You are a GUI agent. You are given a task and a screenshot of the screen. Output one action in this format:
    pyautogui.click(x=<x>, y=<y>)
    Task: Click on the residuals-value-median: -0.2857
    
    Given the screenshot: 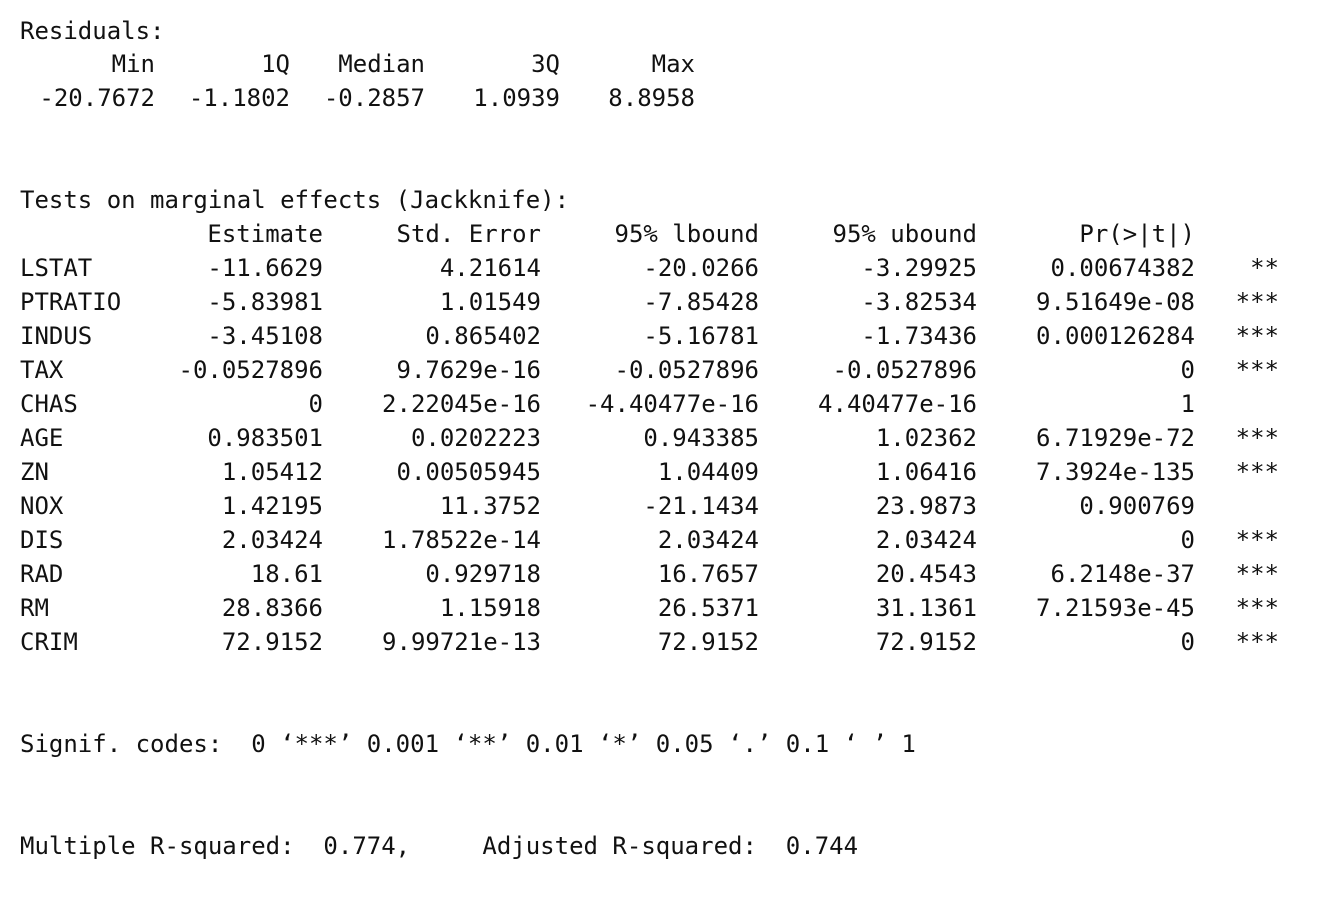 What is the action you would take?
    pyautogui.click(x=374, y=98)
    